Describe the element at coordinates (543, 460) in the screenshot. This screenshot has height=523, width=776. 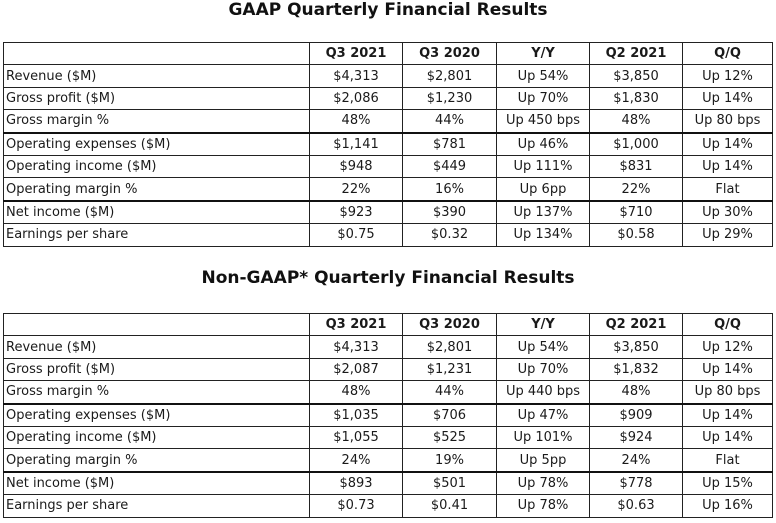
I see `table-cell: Up 5pp` at that location.